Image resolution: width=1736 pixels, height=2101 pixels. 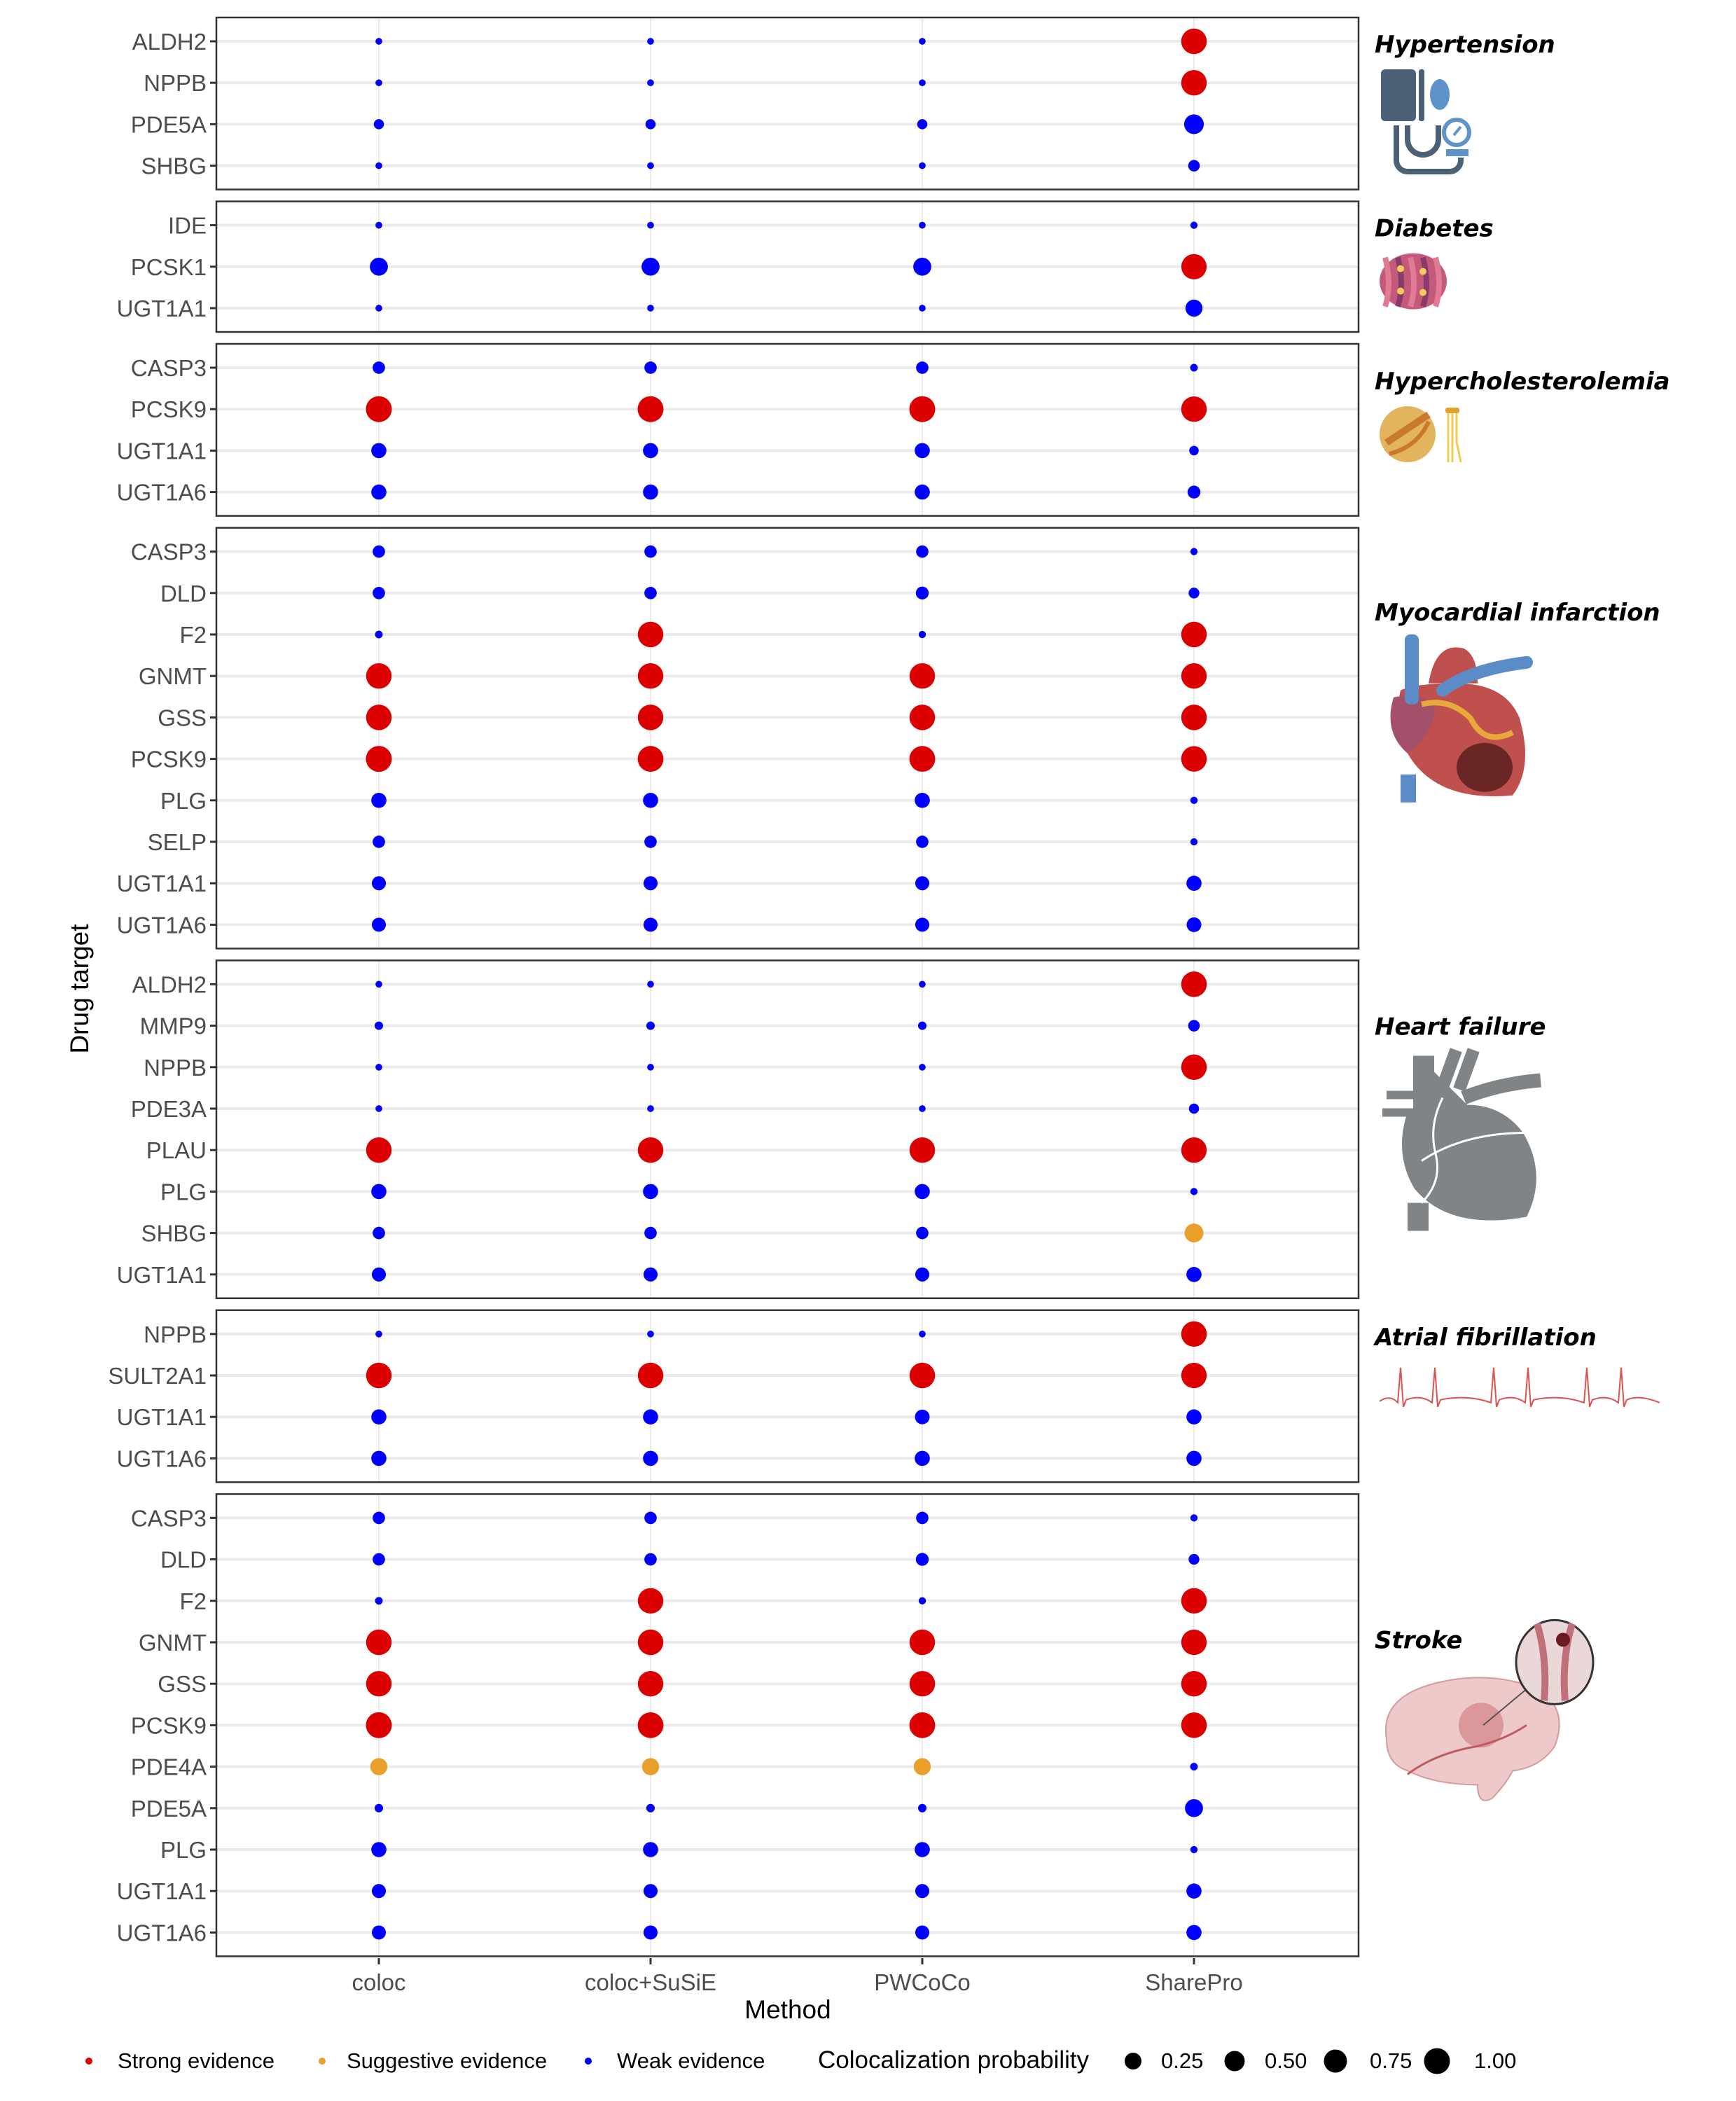 I want to click on panel-background, so click(x=787, y=1396).